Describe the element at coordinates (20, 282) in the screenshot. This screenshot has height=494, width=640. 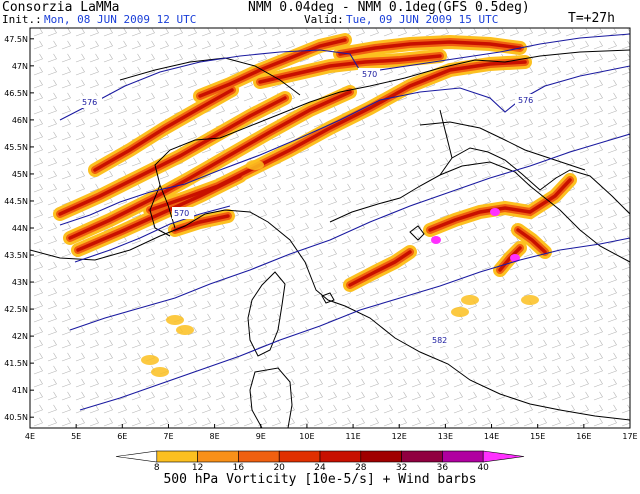
I see `lat-label: 43N` at that location.